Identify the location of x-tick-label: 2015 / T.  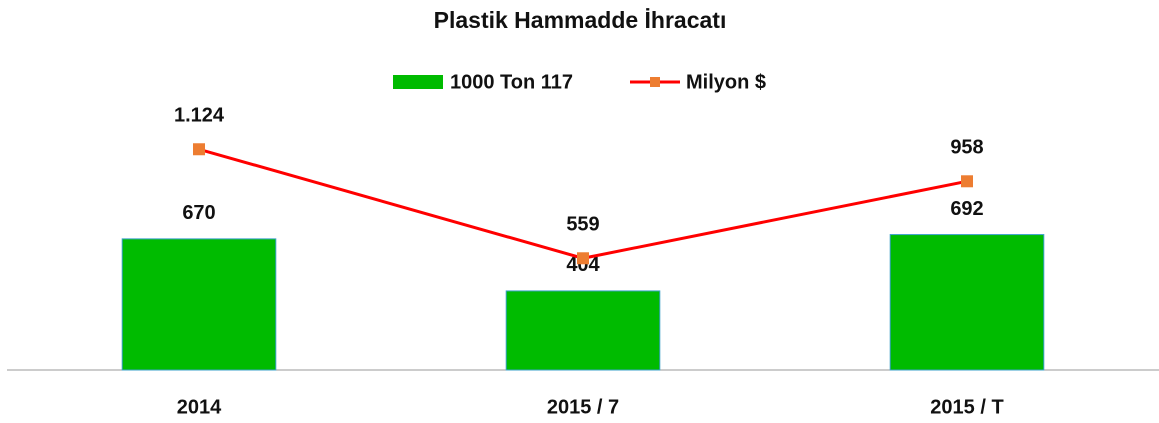
(966, 407).